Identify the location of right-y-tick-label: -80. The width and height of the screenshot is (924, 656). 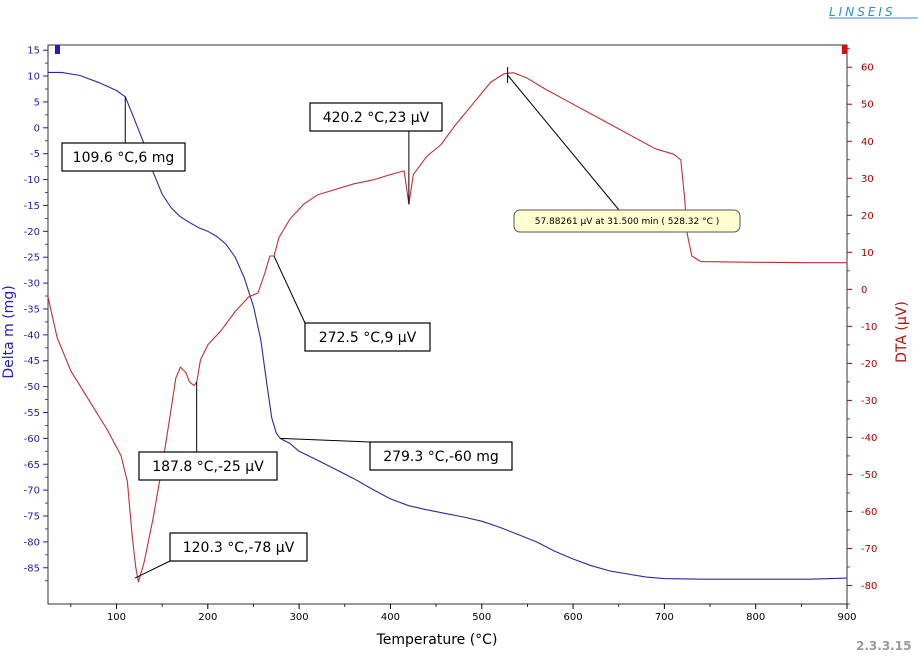
(869, 586).